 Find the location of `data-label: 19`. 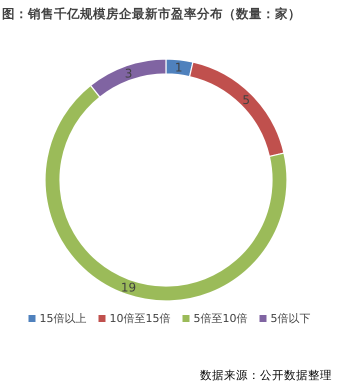

data-label: 19 is located at coordinates (128, 287).